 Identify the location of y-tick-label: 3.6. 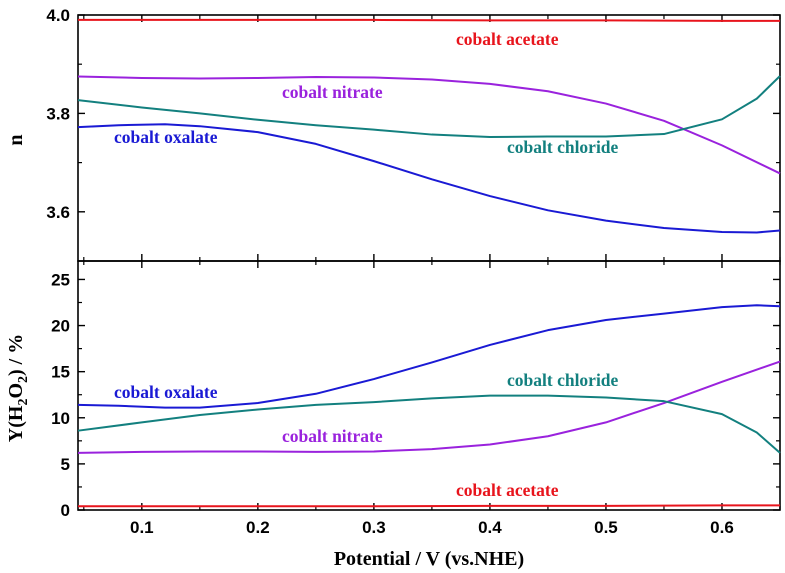
(58, 212).